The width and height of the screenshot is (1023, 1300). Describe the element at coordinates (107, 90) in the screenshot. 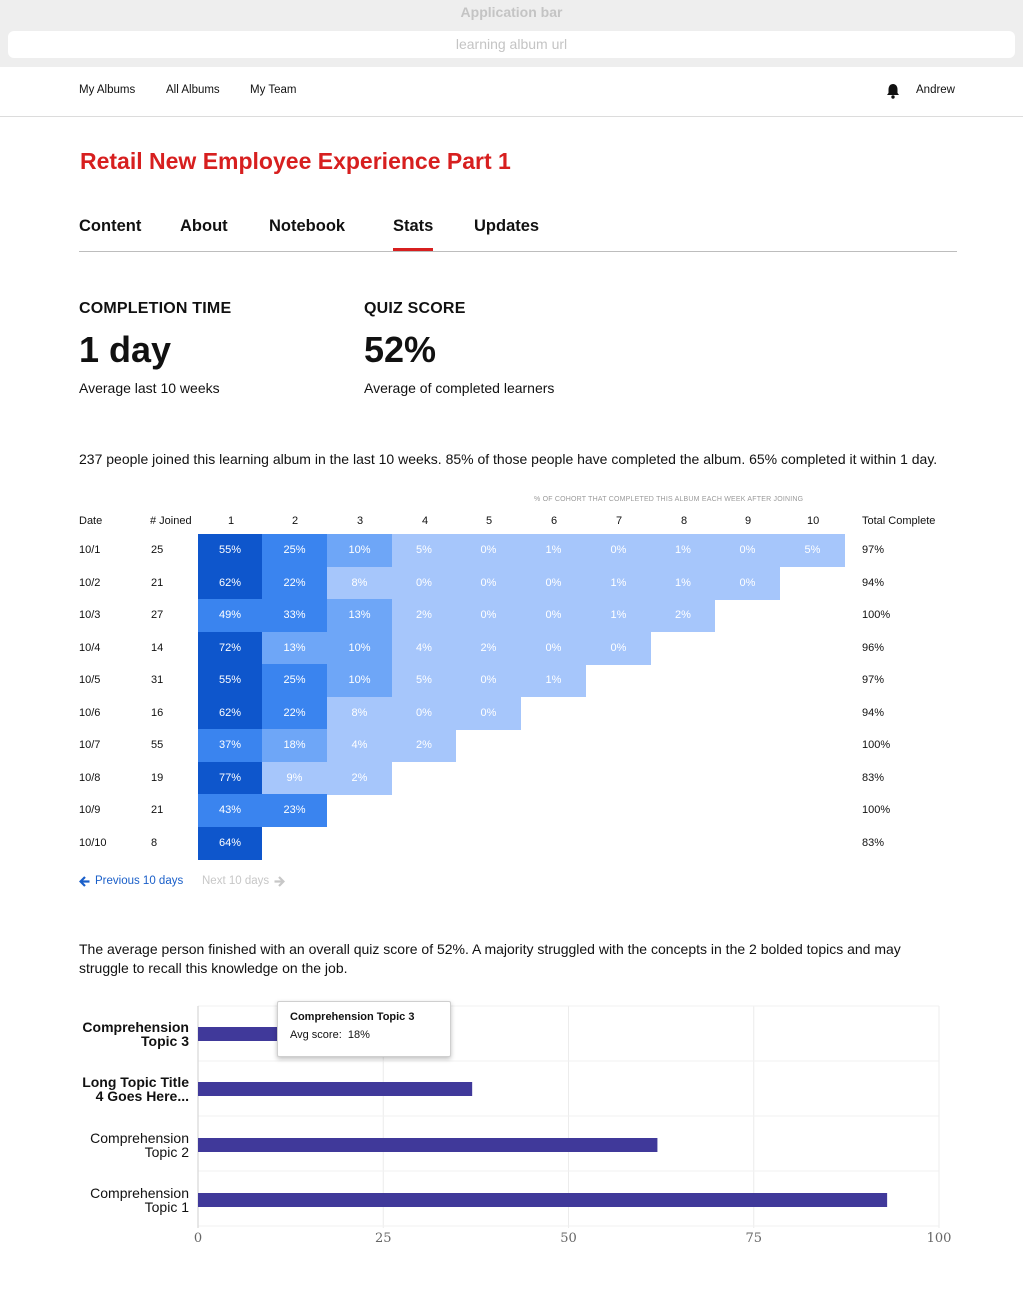

I see `nav-my-albums: My Albums` at that location.